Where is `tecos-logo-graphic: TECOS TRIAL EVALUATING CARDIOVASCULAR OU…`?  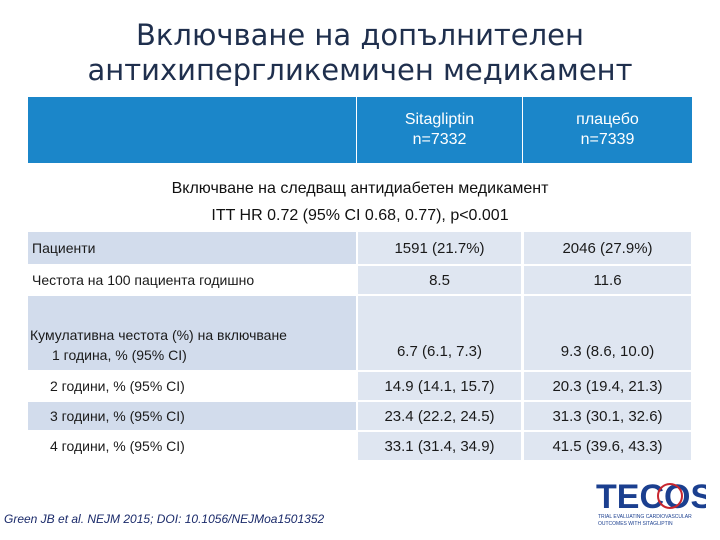
tecos-logo-graphic: TECOS TRIAL EVALUATING CARDIOVASCULAR OU… is located at coordinates (654, 502).